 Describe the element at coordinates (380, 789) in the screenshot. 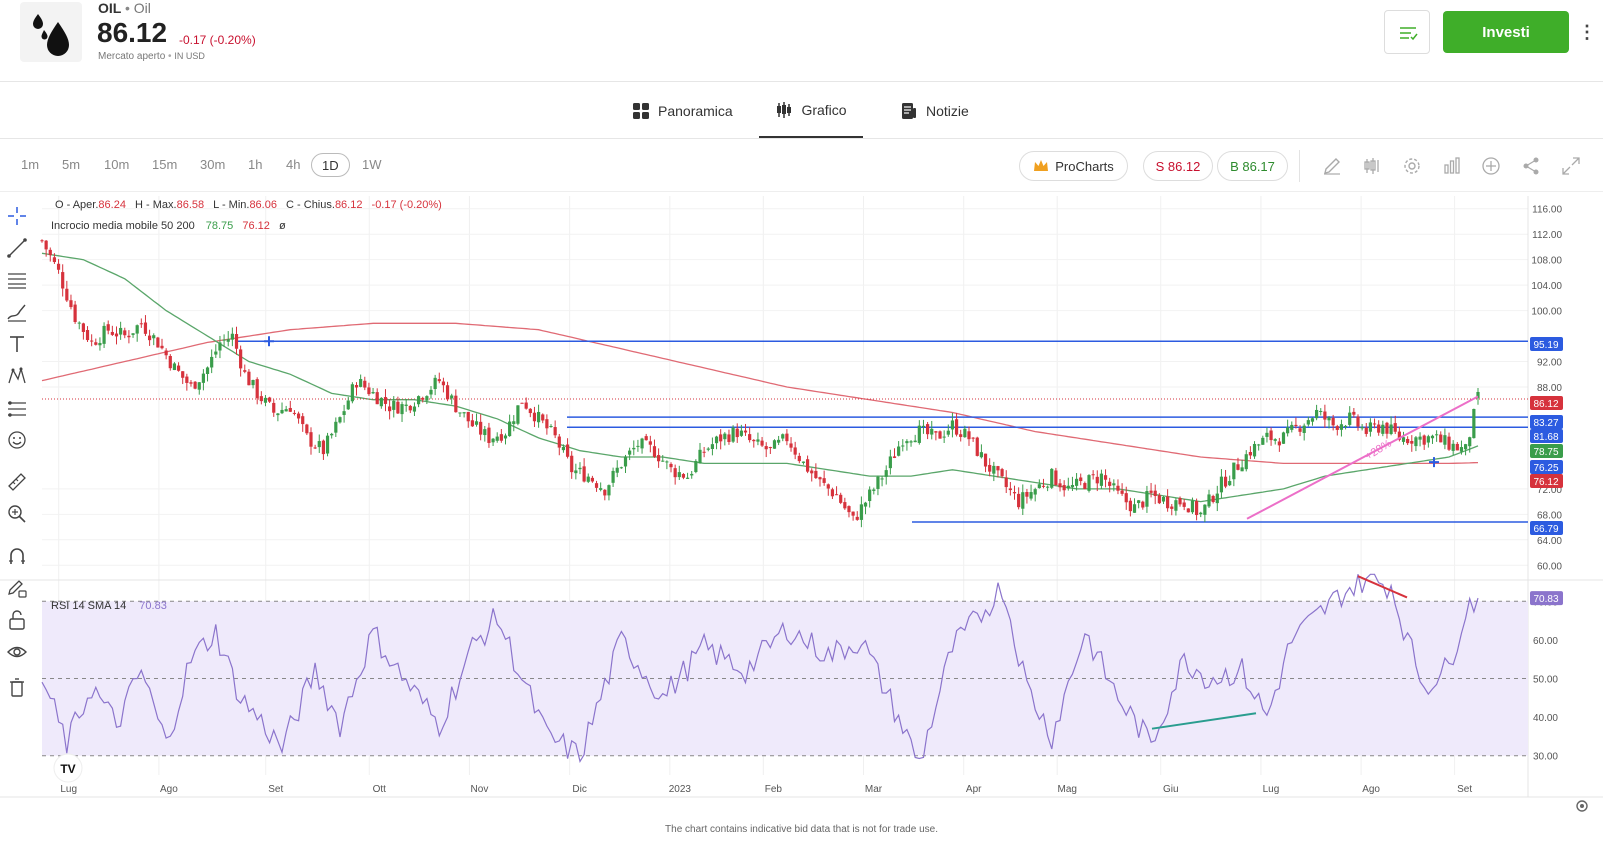

I see `time-tick-label: Ott` at that location.